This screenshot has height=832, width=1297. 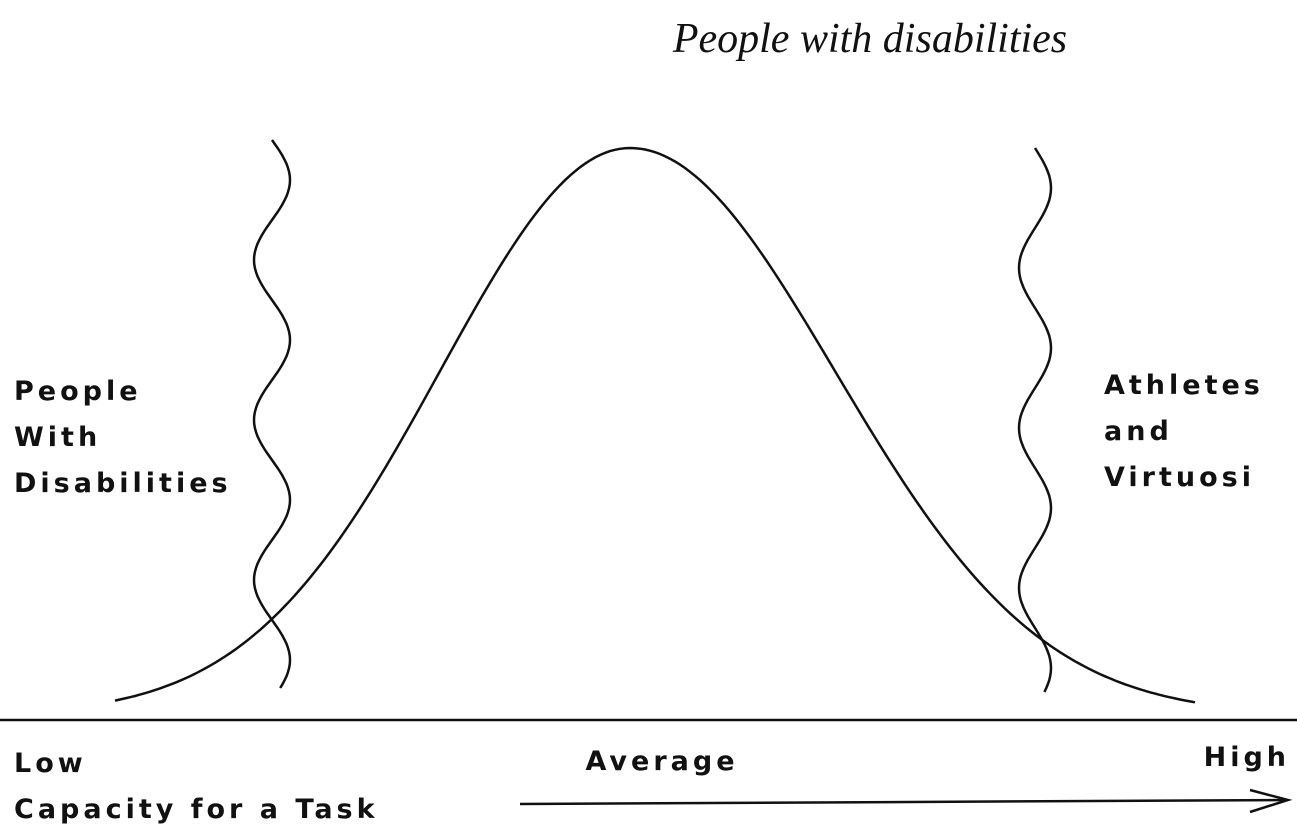 I want to click on left-label-line: People, so click(x=78, y=391).